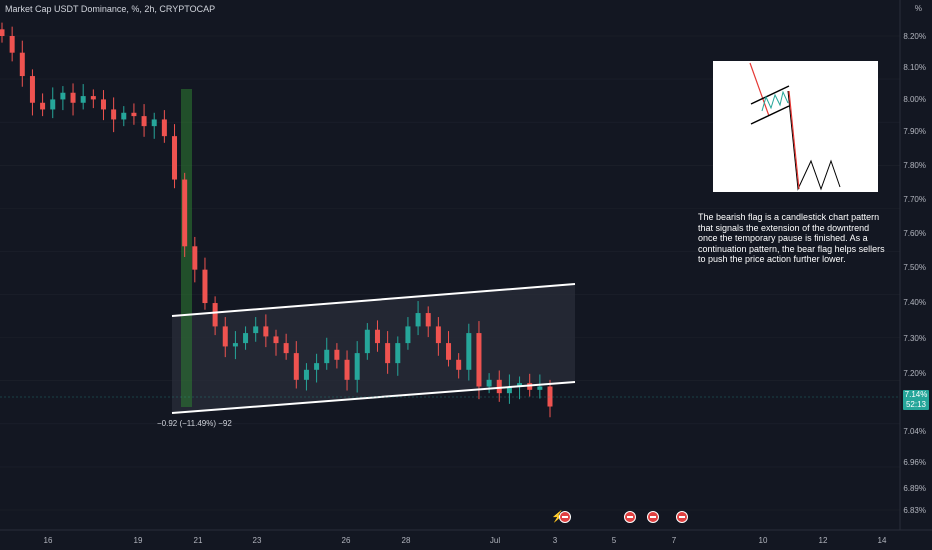  What do you see at coordinates (346, 540) in the screenshot?
I see `x-tick: 26` at bounding box center [346, 540].